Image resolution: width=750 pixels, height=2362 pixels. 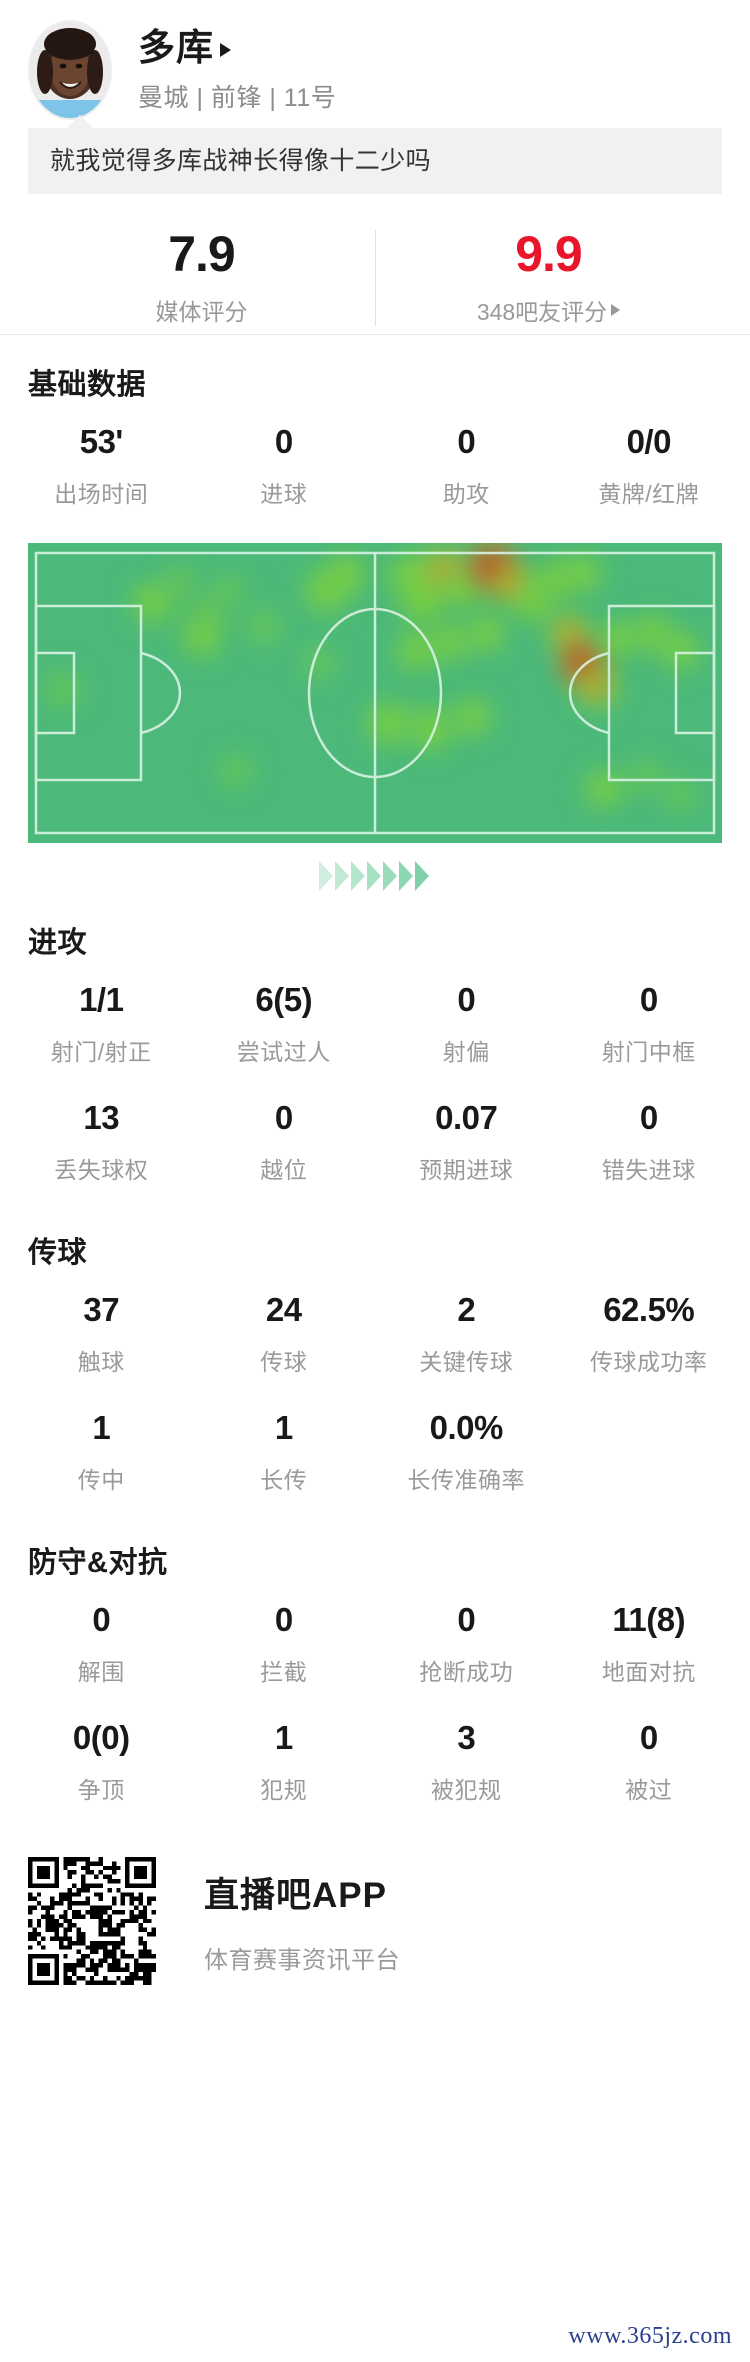 What do you see at coordinates (176, 47) in the screenshot?
I see `player-name: 多库` at bounding box center [176, 47].